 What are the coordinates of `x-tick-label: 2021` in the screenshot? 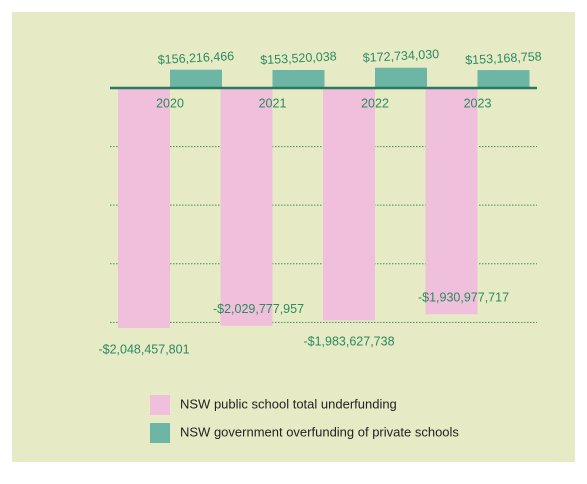 It's located at (273, 103).